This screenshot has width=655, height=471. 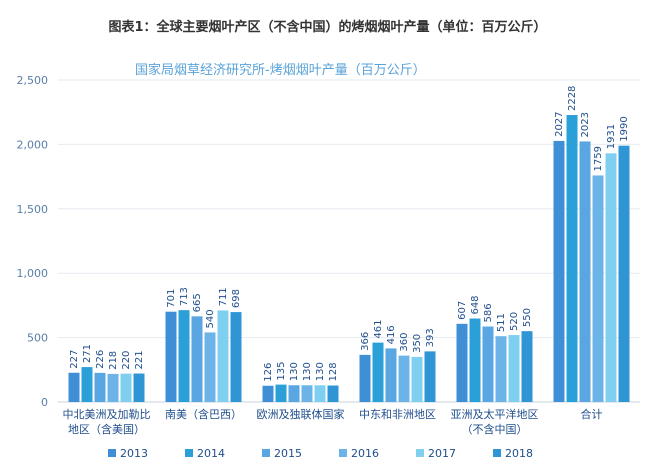 What do you see at coordinates (44, 402) in the screenshot?
I see `y-tick-label: 0` at bounding box center [44, 402].